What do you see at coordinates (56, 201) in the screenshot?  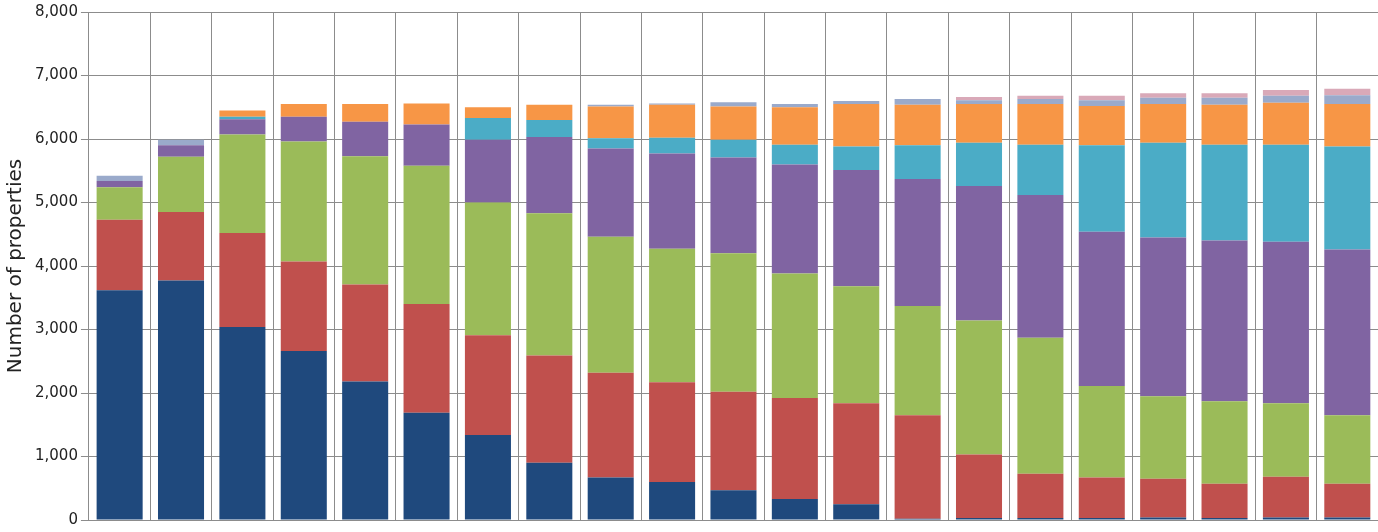 I see `y-tick-label: 5,000` at bounding box center [56, 201].